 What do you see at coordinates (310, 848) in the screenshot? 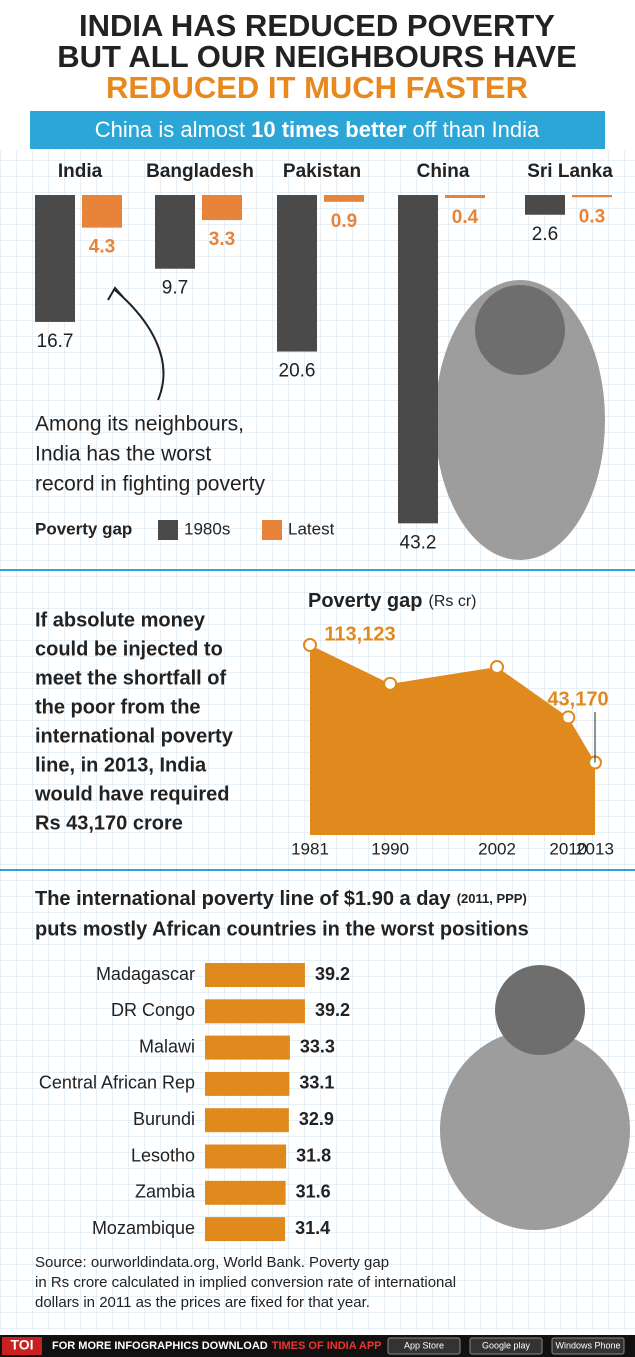
I see `x-tick-label: 1981` at bounding box center [310, 848].